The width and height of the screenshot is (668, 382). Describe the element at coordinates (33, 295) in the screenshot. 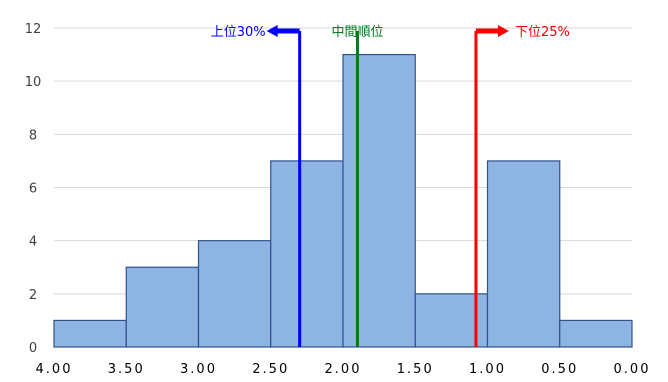

I see `y-tick-label: 2` at that location.